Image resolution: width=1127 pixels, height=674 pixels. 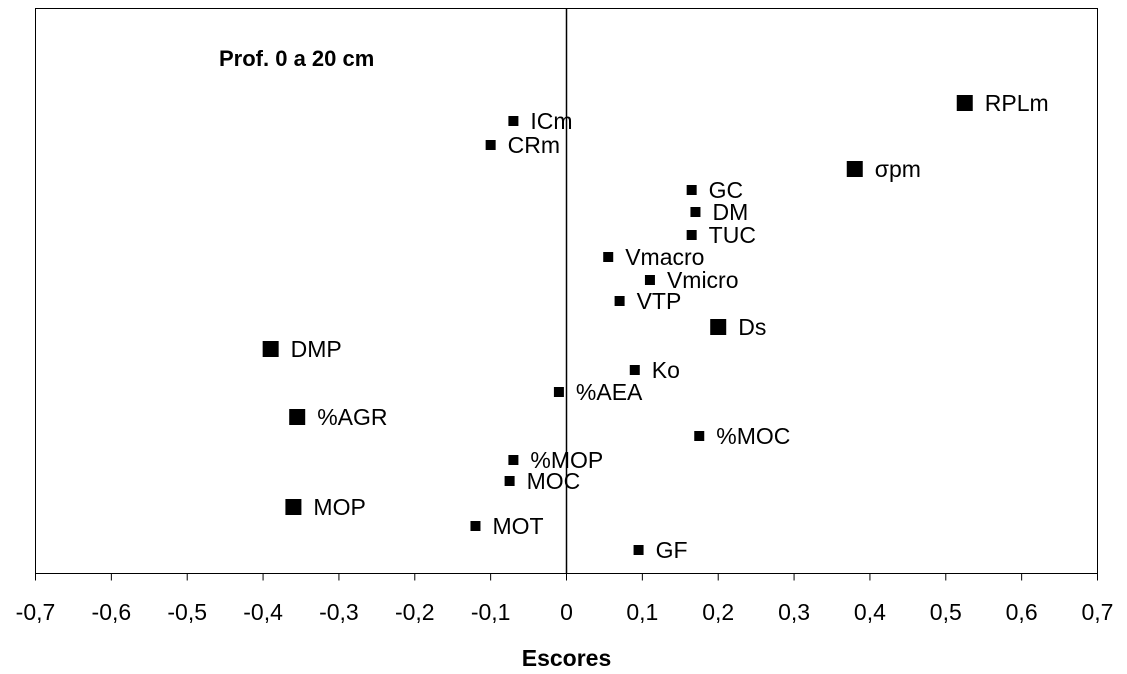 What do you see at coordinates (672, 550) in the screenshot?
I see `data-point-label: GF` at bounding box center [672, 550].